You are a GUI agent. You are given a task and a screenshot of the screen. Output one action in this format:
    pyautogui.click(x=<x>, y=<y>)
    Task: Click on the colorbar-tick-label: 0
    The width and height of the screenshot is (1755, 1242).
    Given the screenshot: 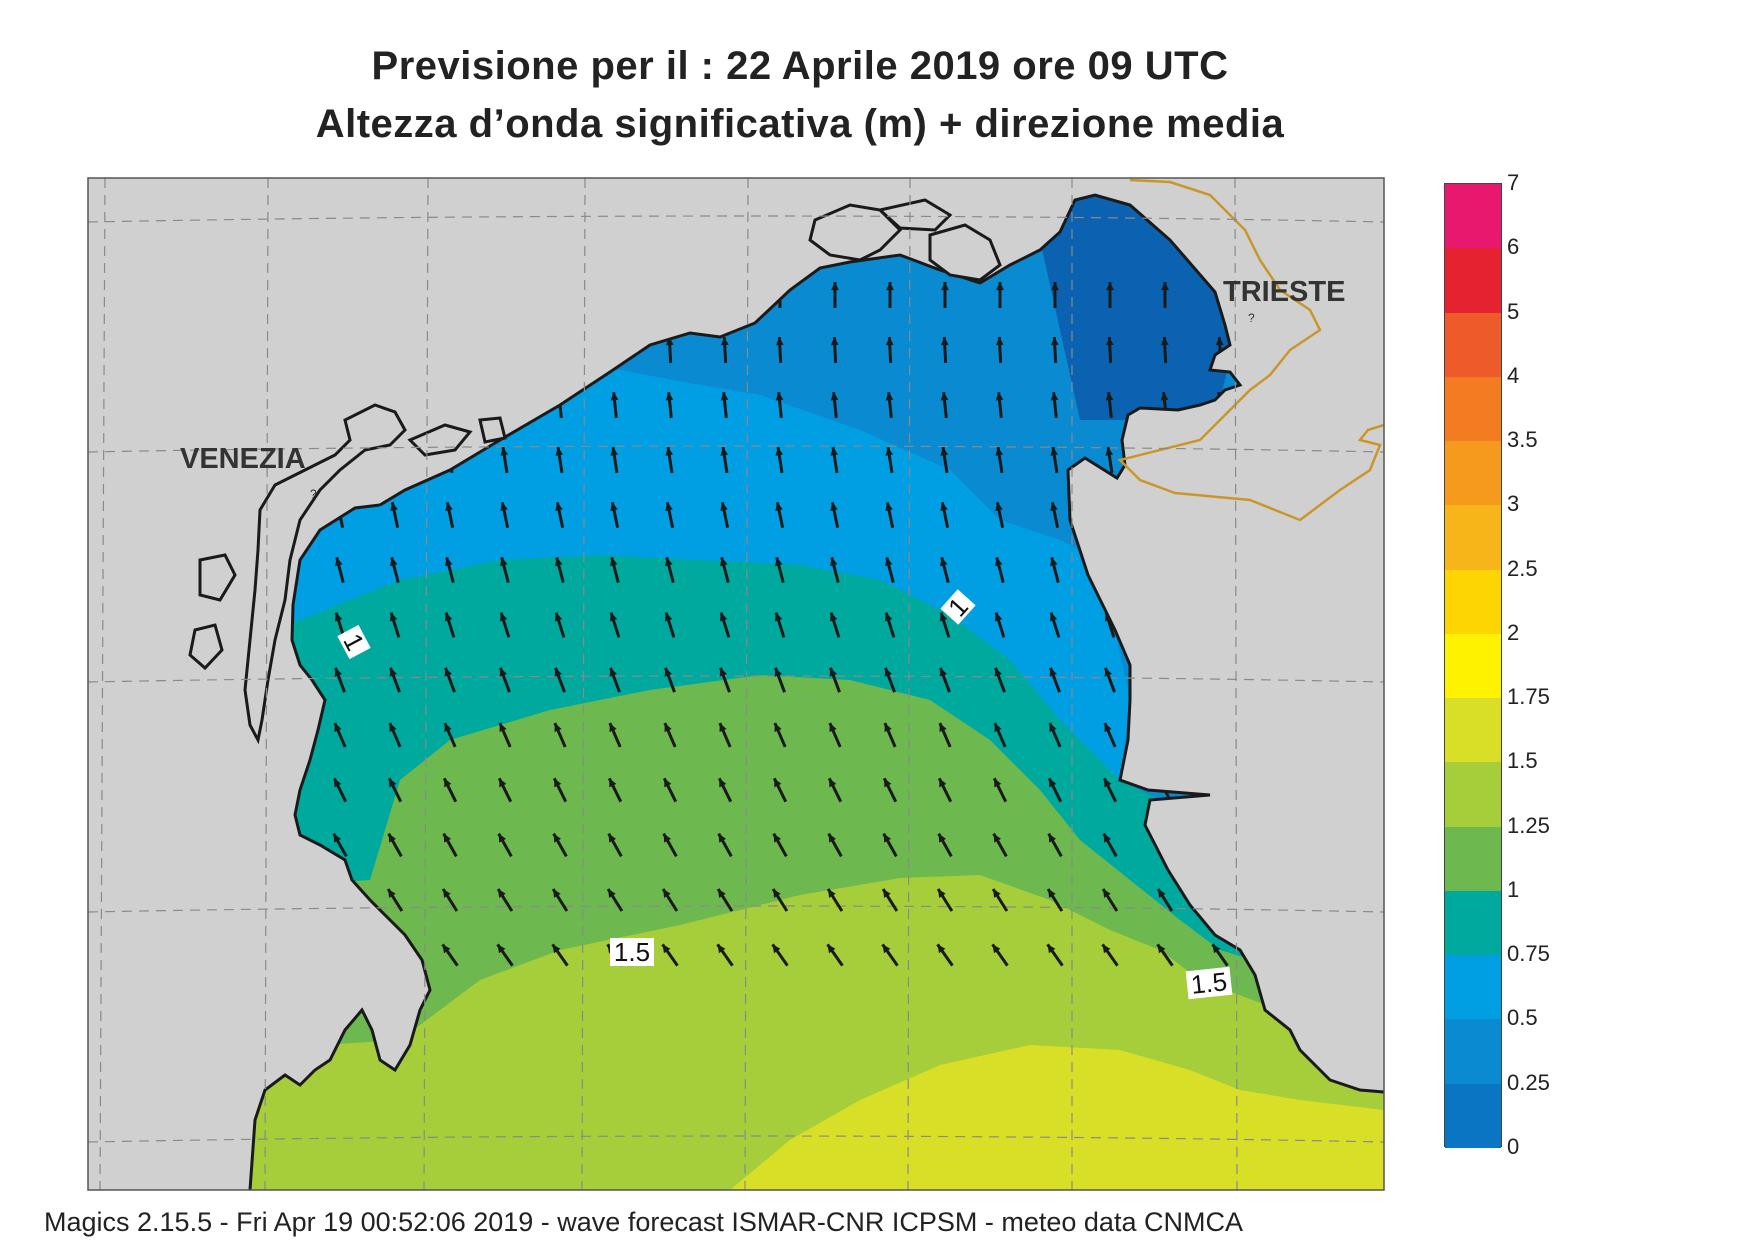 What is the action you would take?
    pyautogui.click(x=1513, y=1146)
    